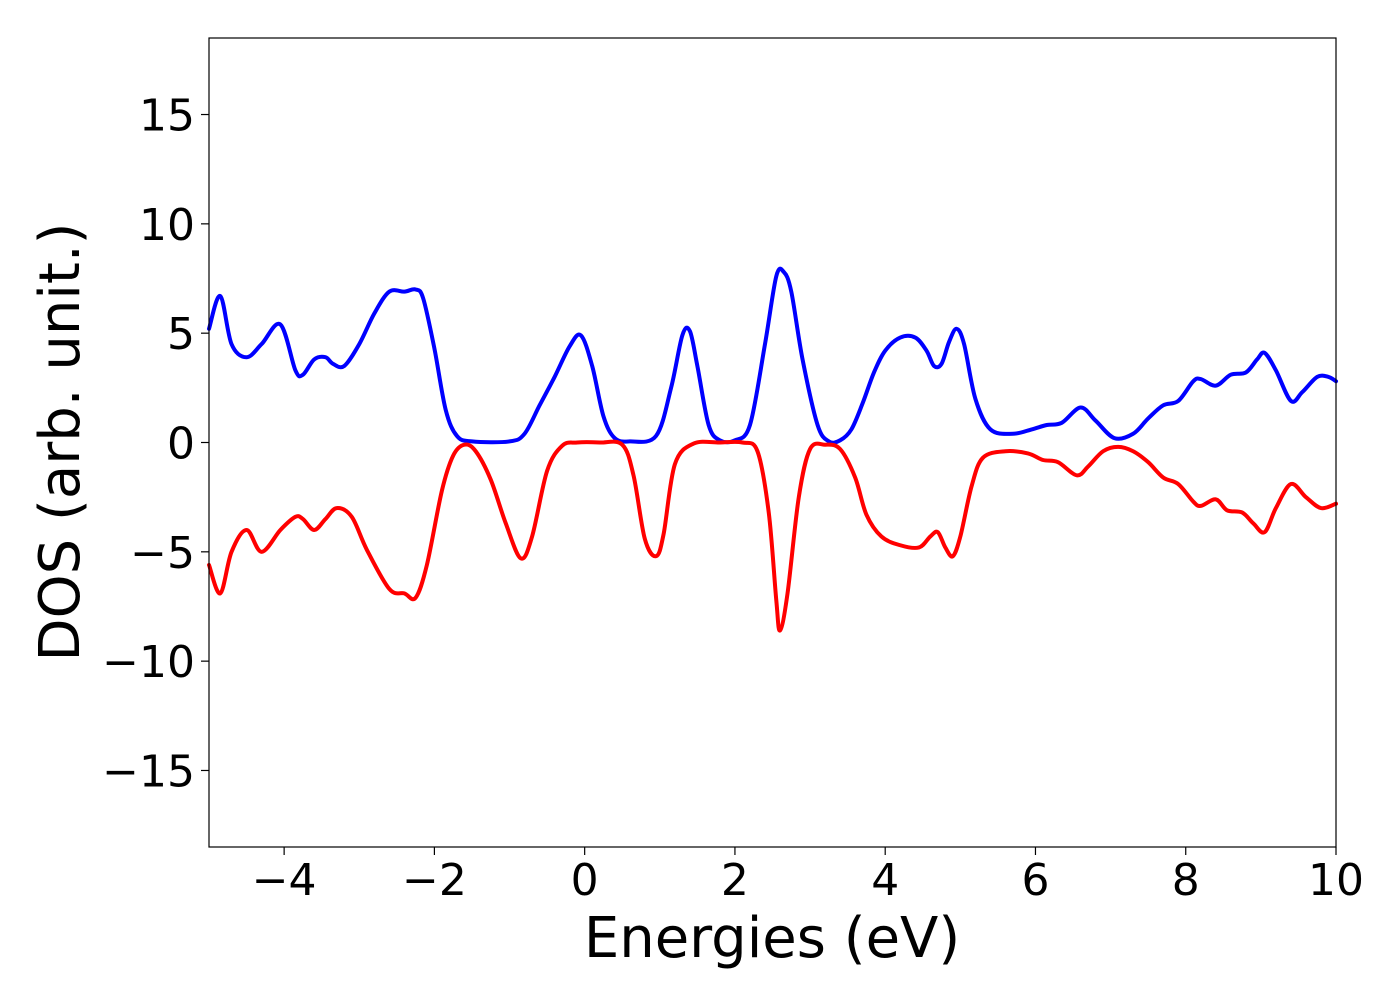  What do you see at coordinates (1186, 880) in the screenshot?
I see `x-tick-label: 8` at bounding box center [1186, 880].